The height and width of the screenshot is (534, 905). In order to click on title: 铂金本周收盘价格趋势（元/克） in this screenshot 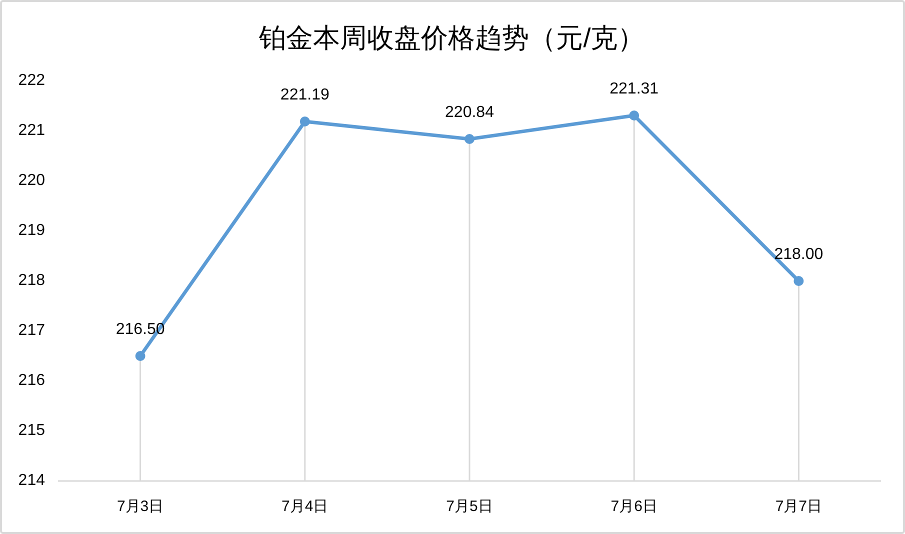, I will do `click(452, 38)`.